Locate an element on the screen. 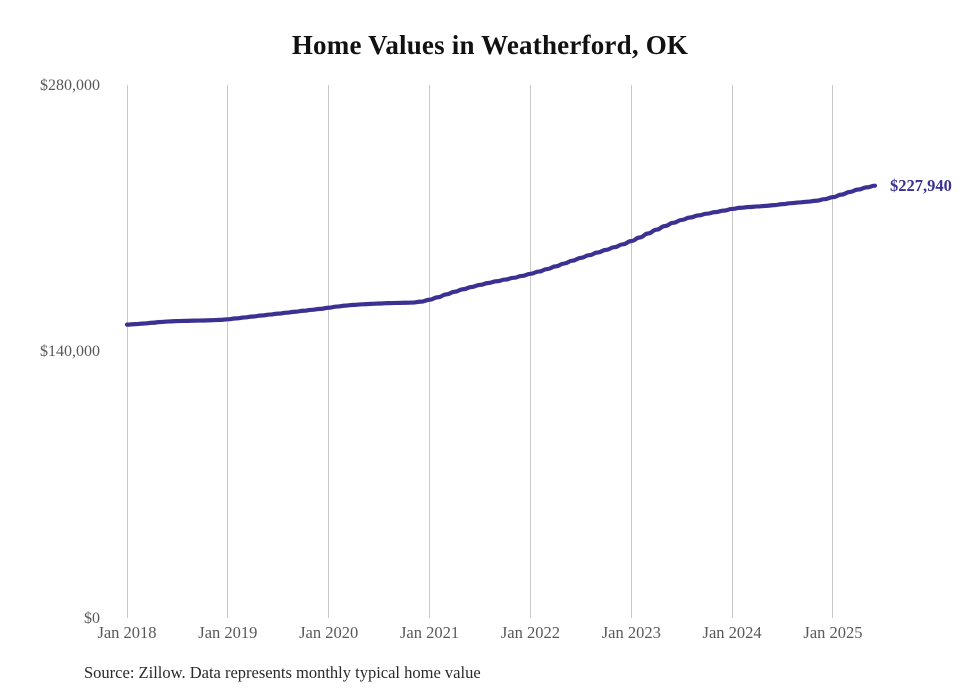  end-value-annotation: $227,940 is located at coordinates (921, 185).